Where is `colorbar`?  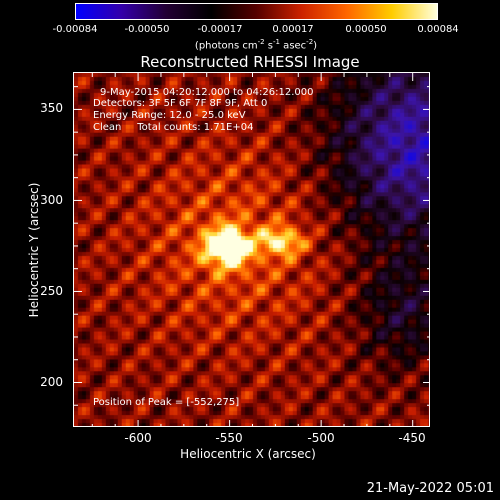 colorbar is located at coordinates (256, 11).